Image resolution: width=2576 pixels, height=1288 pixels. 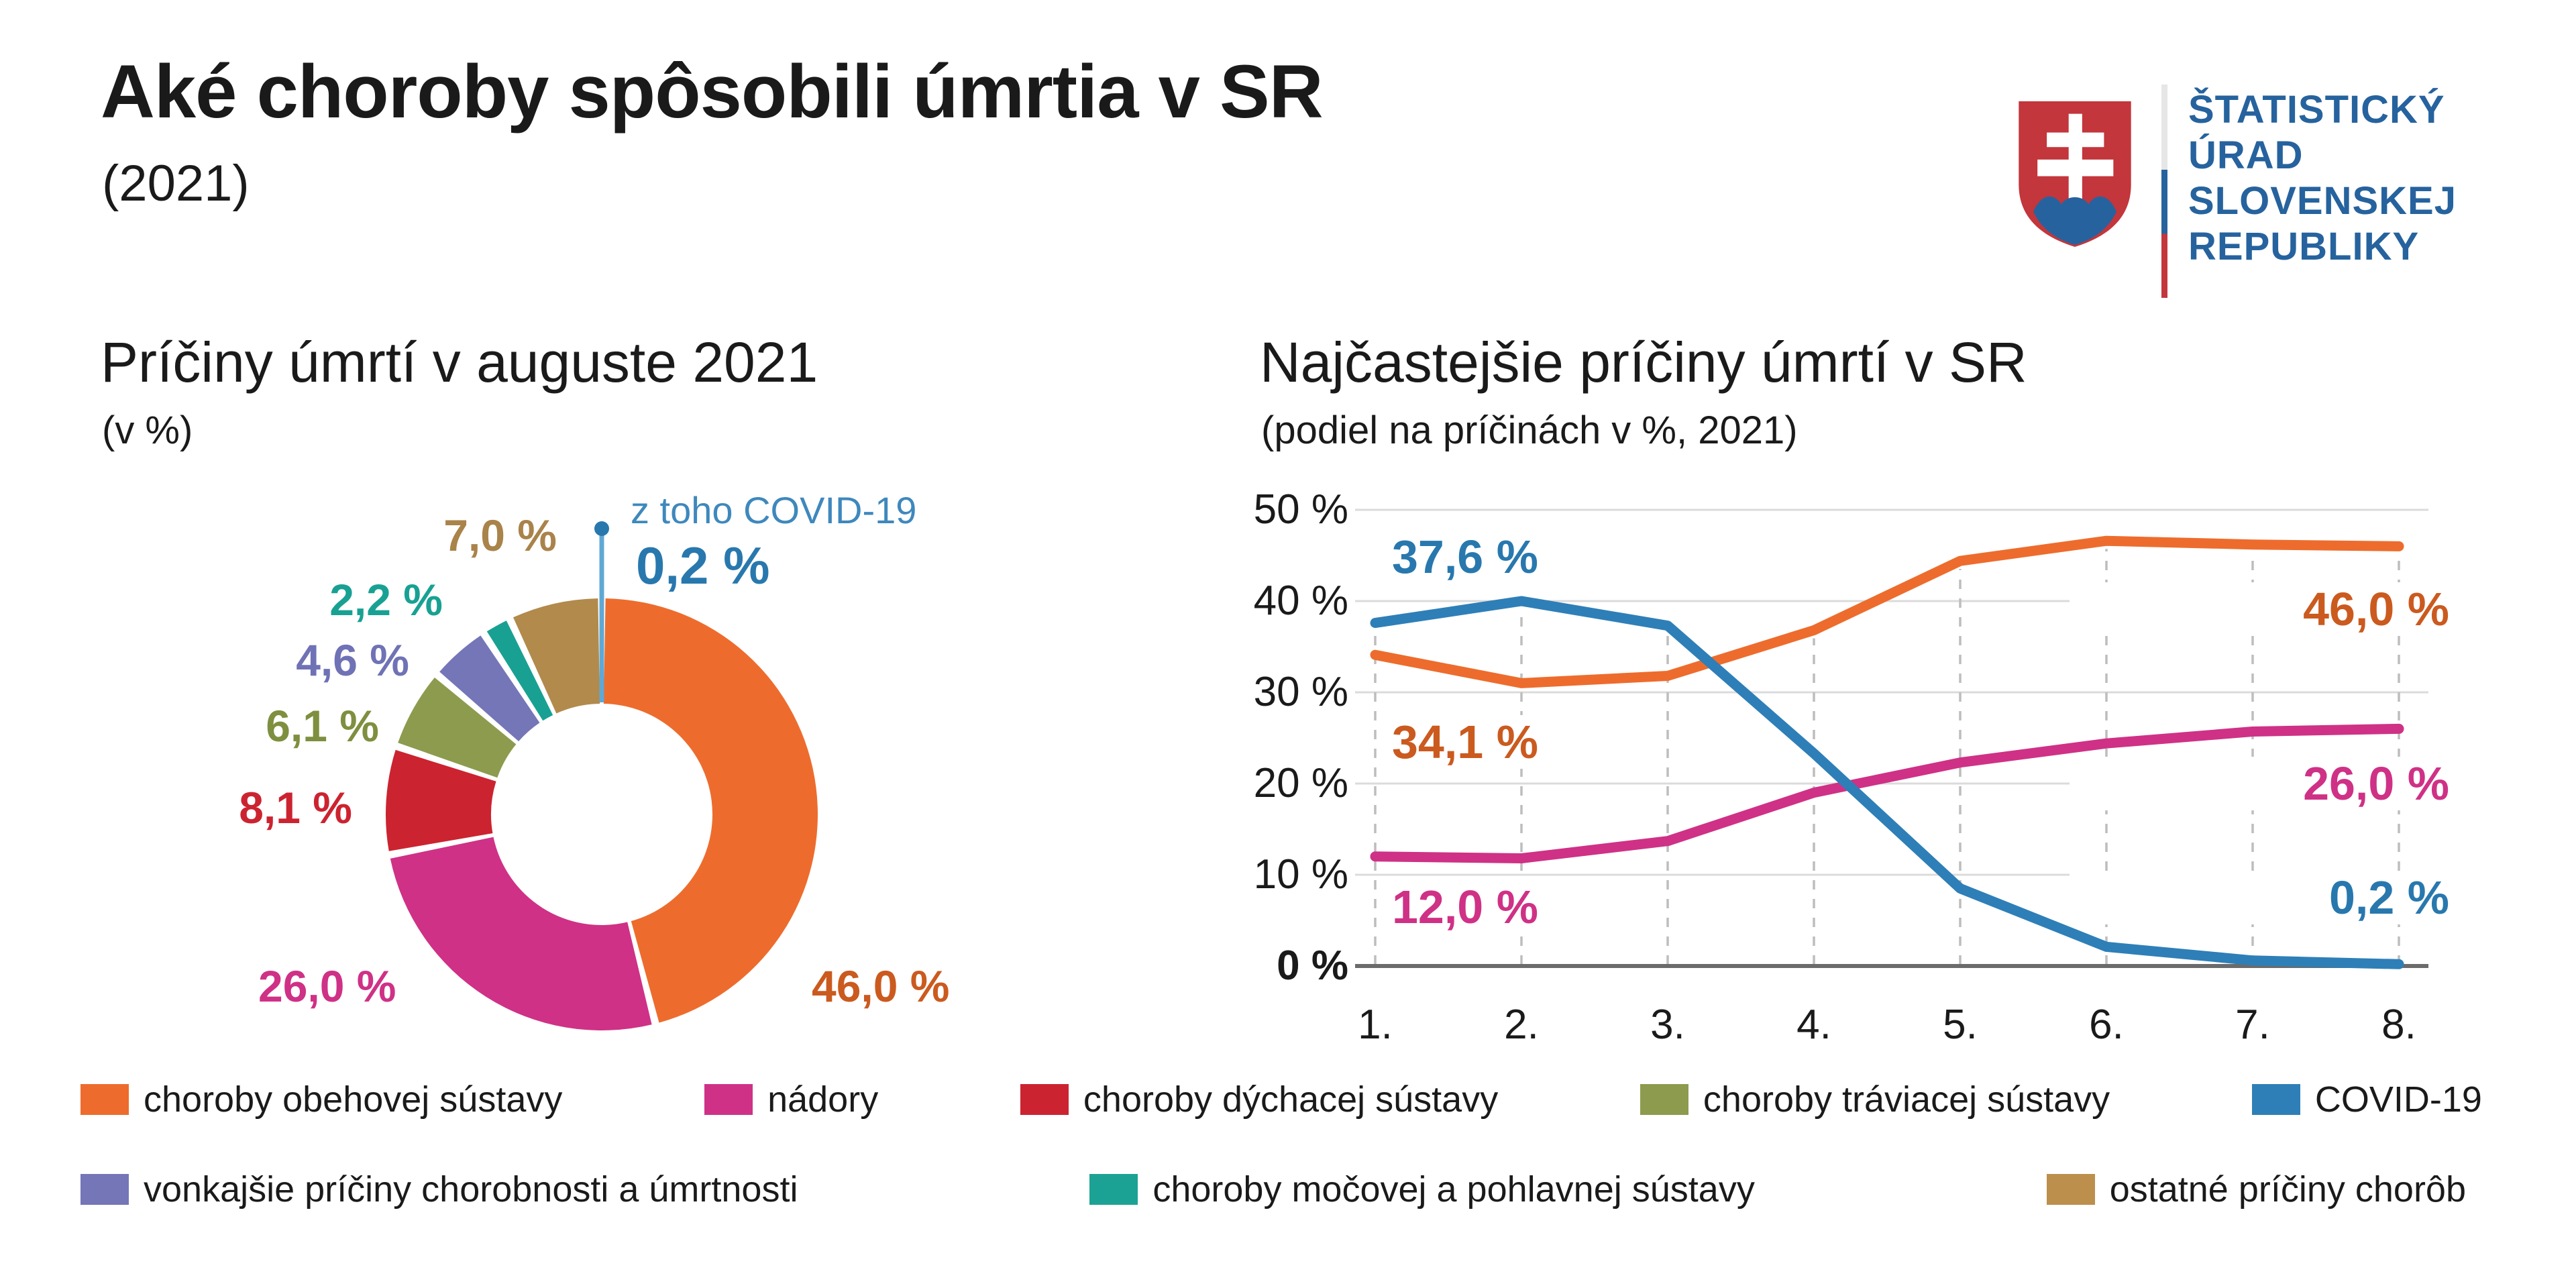 I want to click on logo-divider, so click(x=2164, y=191).